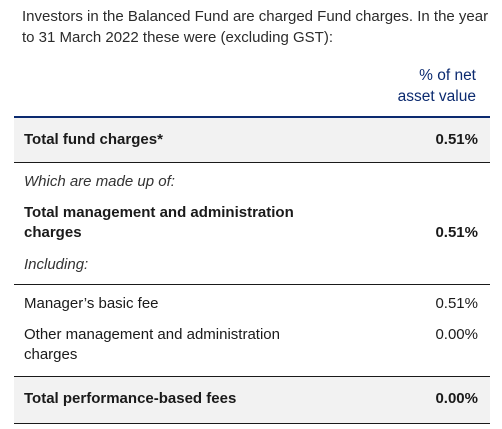 The width and height of the screenshot is (502, 429). What do you see at coordinates (437, 86) in the screenshot?
I see `column-header: % of net asset value` at bounding box center [437, 86].